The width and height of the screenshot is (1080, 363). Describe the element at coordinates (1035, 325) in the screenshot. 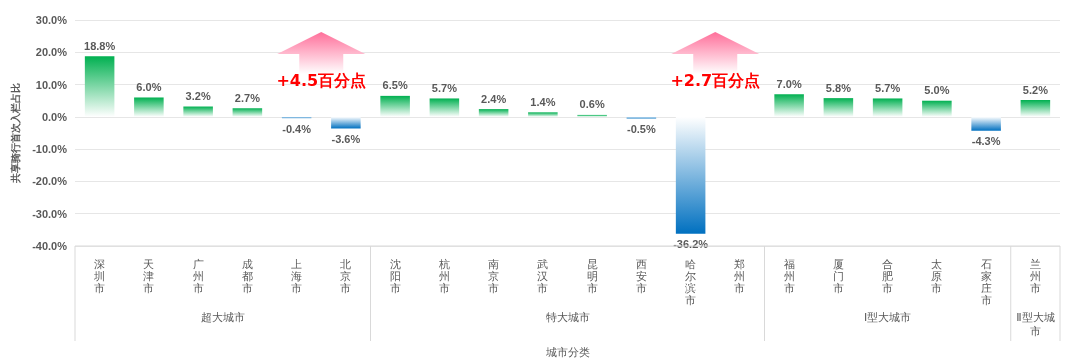

I see `text: Ⅱ型大城市` at that location.